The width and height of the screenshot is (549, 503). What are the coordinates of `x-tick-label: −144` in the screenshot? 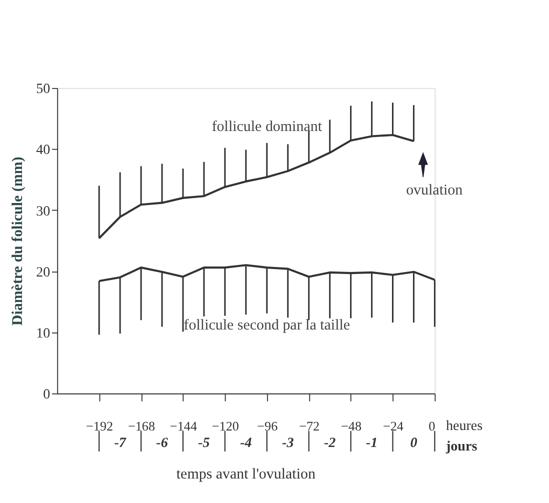 It's located at (184, 426).